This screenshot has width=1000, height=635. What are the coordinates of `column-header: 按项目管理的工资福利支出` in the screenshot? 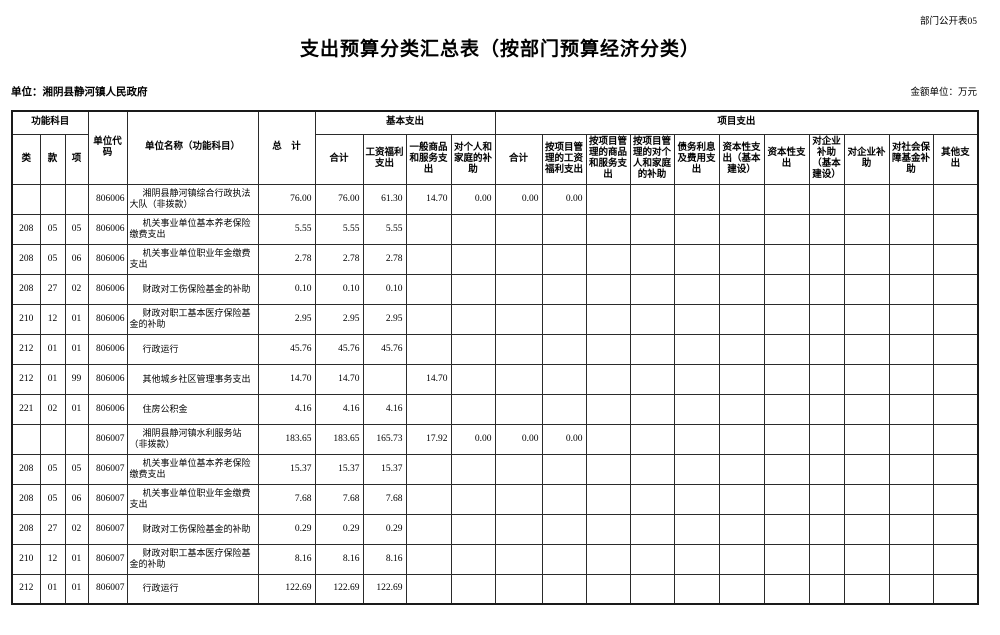 It's located at (564, 159).